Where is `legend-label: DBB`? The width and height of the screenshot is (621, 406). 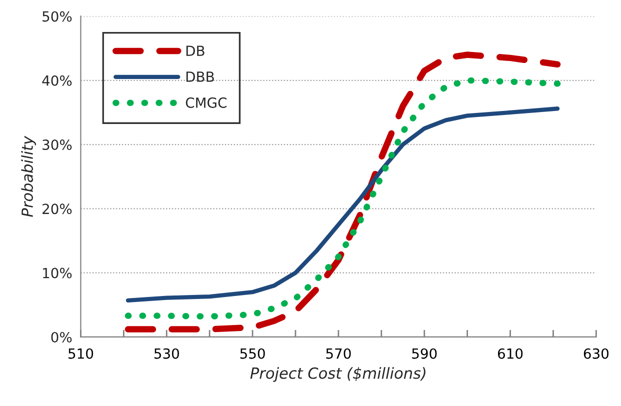
legend-label: DBB is located at coordinates (200, 77).